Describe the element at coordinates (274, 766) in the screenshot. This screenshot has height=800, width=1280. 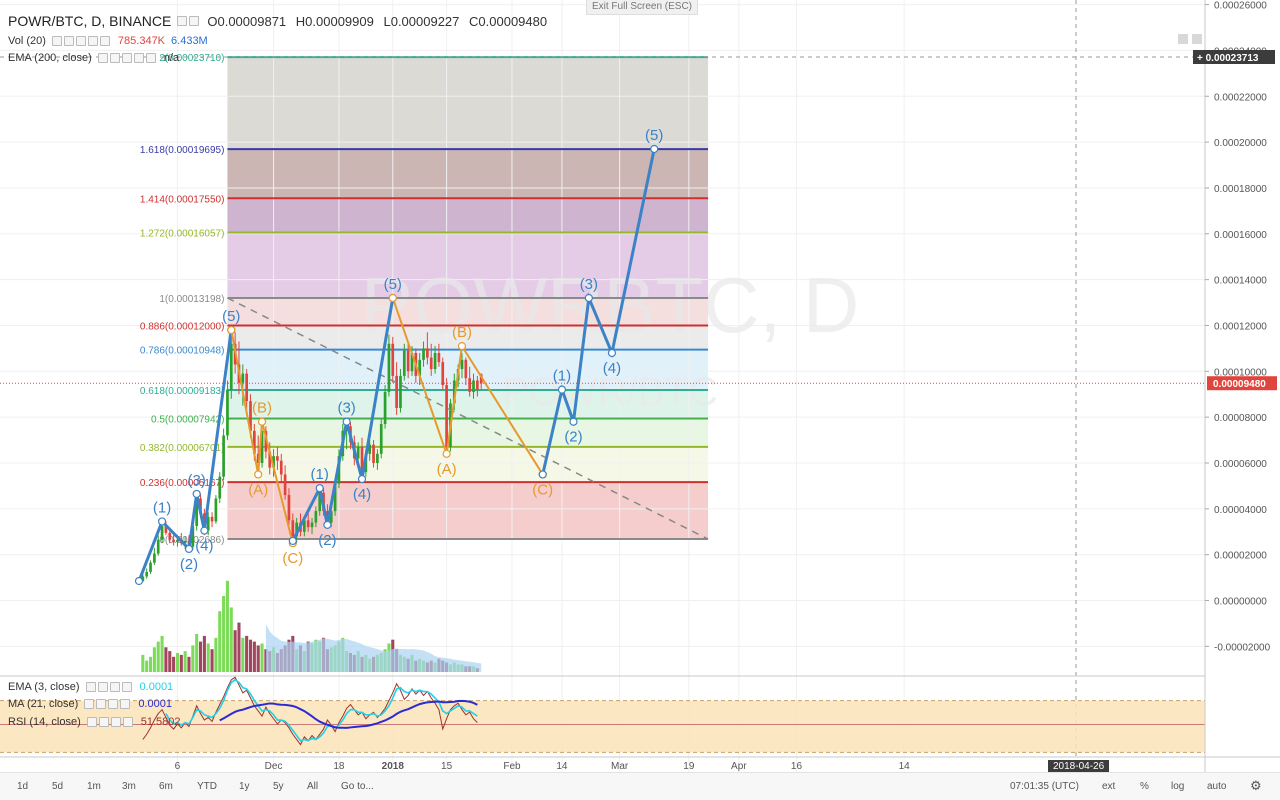
I see `time-axis-label: Dec` at that location.